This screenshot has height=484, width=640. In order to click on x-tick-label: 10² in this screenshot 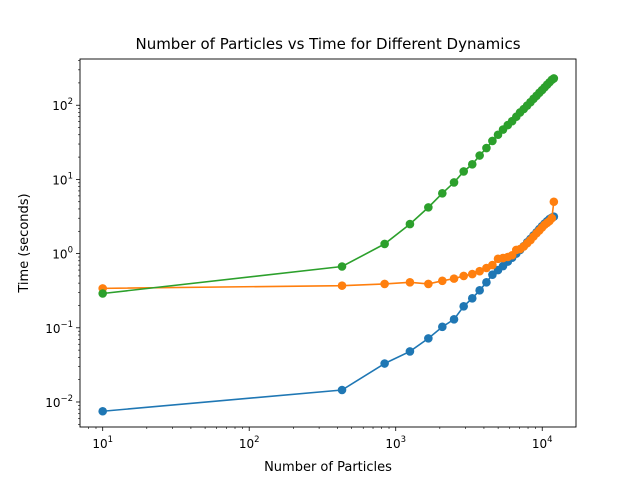, I will do `click(249, 443)`.